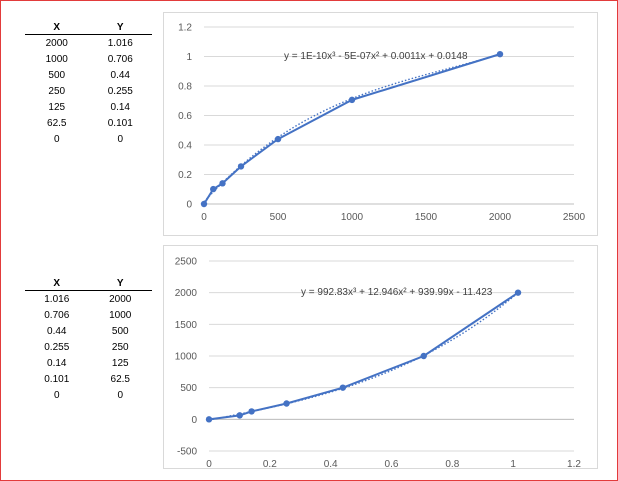  I want to click on x-tick-label: 1500, so click(426, 217).